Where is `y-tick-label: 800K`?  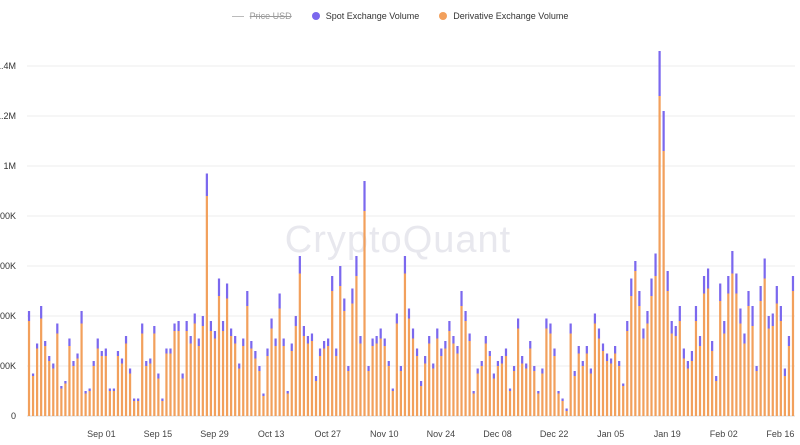
y-tick-label: 800K is located at coordinates (8, 216).